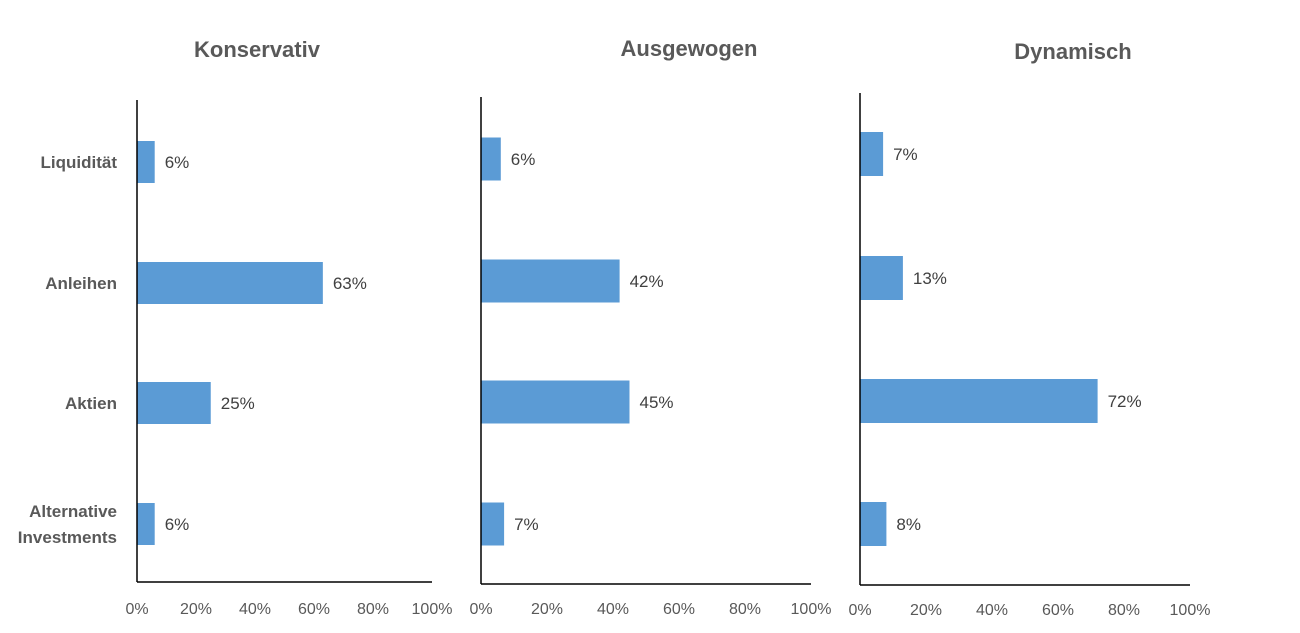  What do you see at coordinates (73, 511) in the screenshot?
I see `category-label: Alternative` at bounding box center [73, 511].